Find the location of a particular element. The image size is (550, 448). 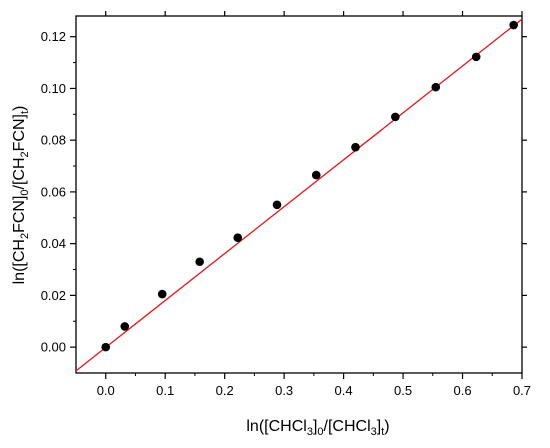

y-tick-label: 0.08 is located at coordinates (53, 140).